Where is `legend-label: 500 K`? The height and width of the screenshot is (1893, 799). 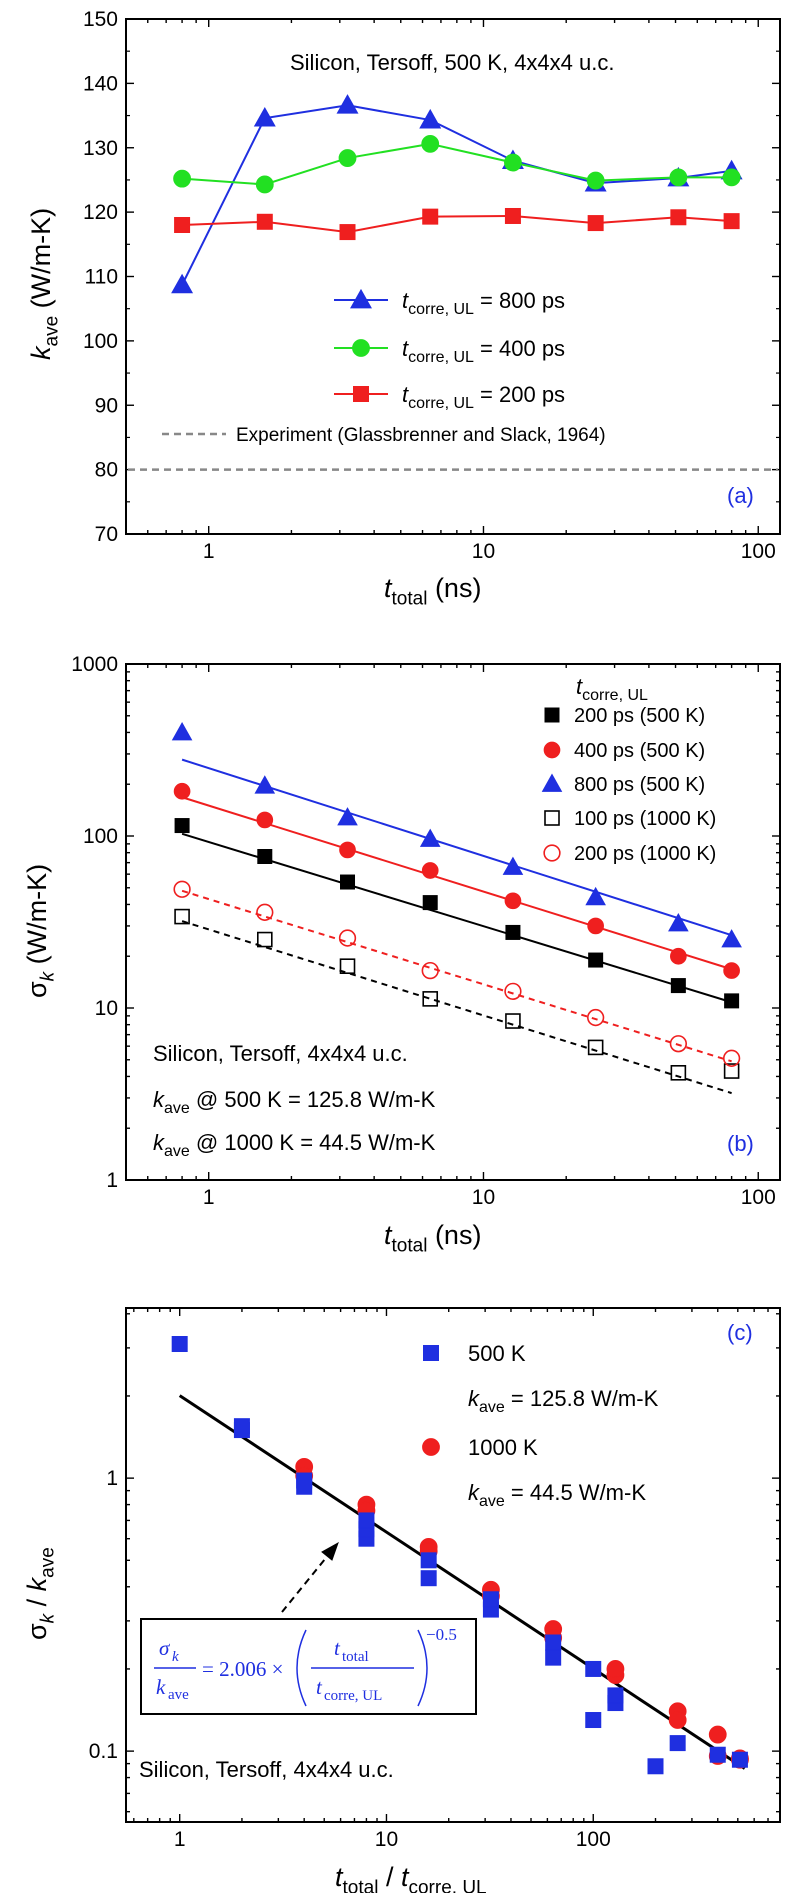 legend-label: 500 K is located at coordinates (497, 1353).